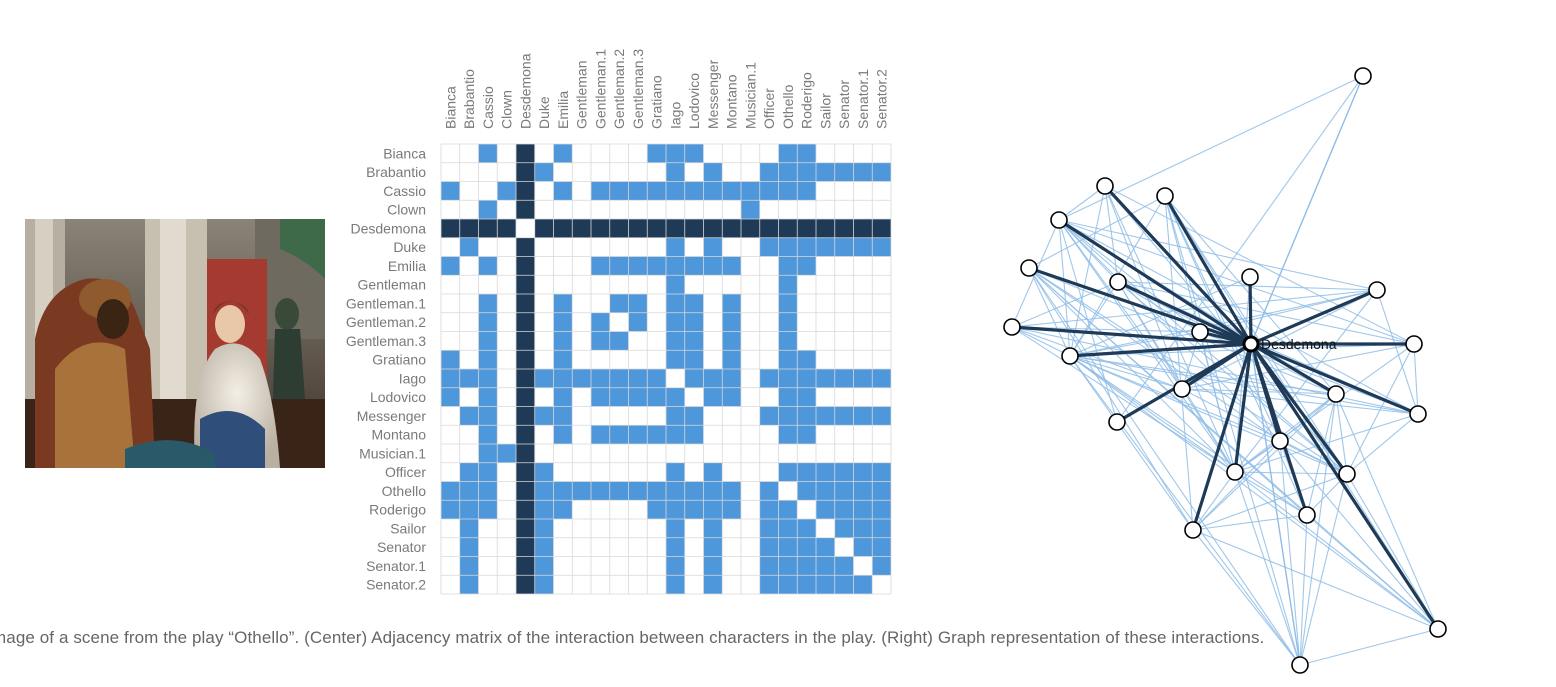 The height and width of the screenshot is (687, 1556). I want to click on graph-edge-highlight, so click(1155, 282).